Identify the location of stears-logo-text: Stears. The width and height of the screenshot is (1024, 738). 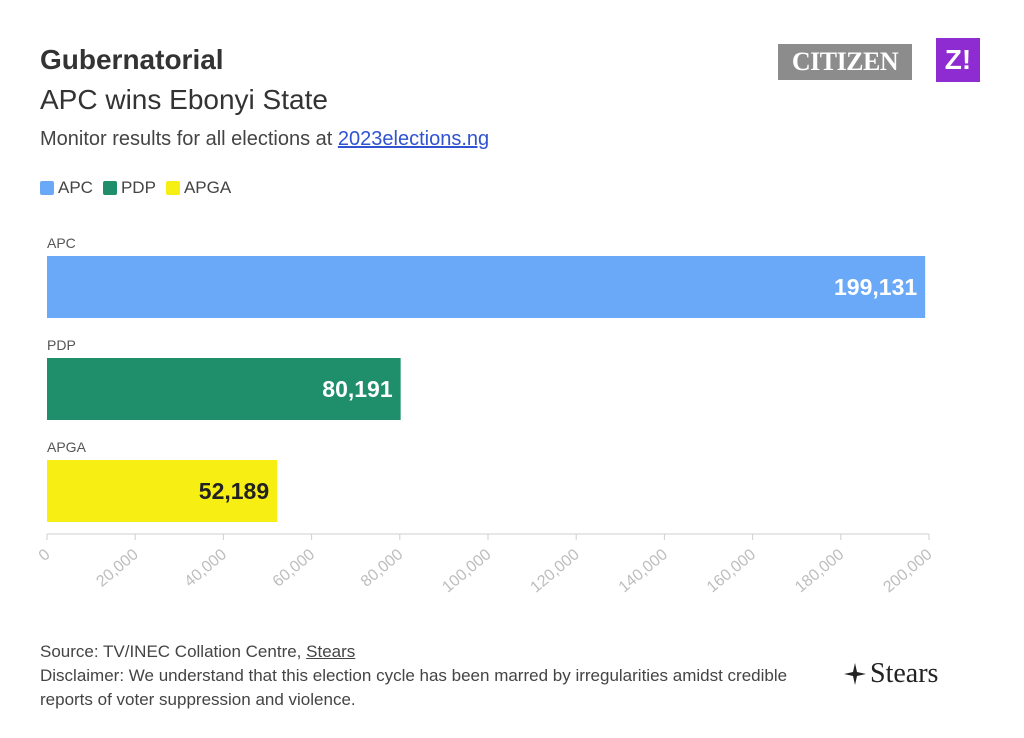
(904, 673).